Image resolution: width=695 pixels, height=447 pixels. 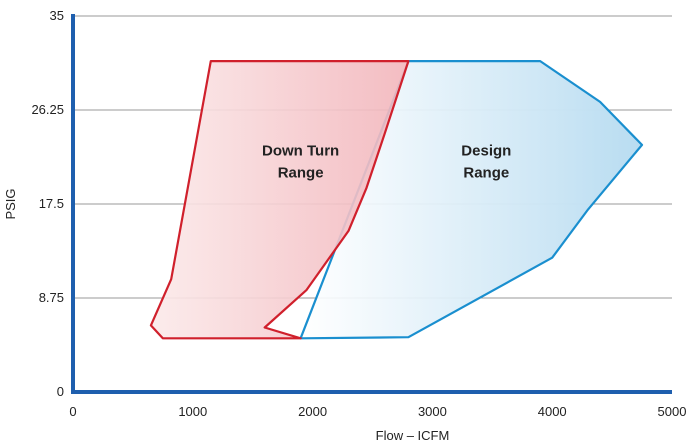 I want to click on y-tick-label: 0, so click(x=60, y=391).